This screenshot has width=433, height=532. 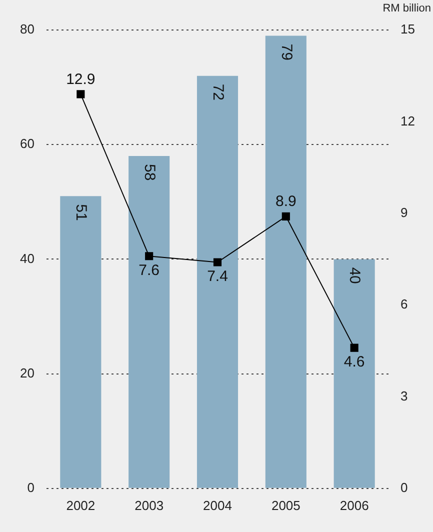 What do you see at coordinates (27, 372) in the screenshot?
I see `y-tick-label: 20` at bounding box center [27, 372].